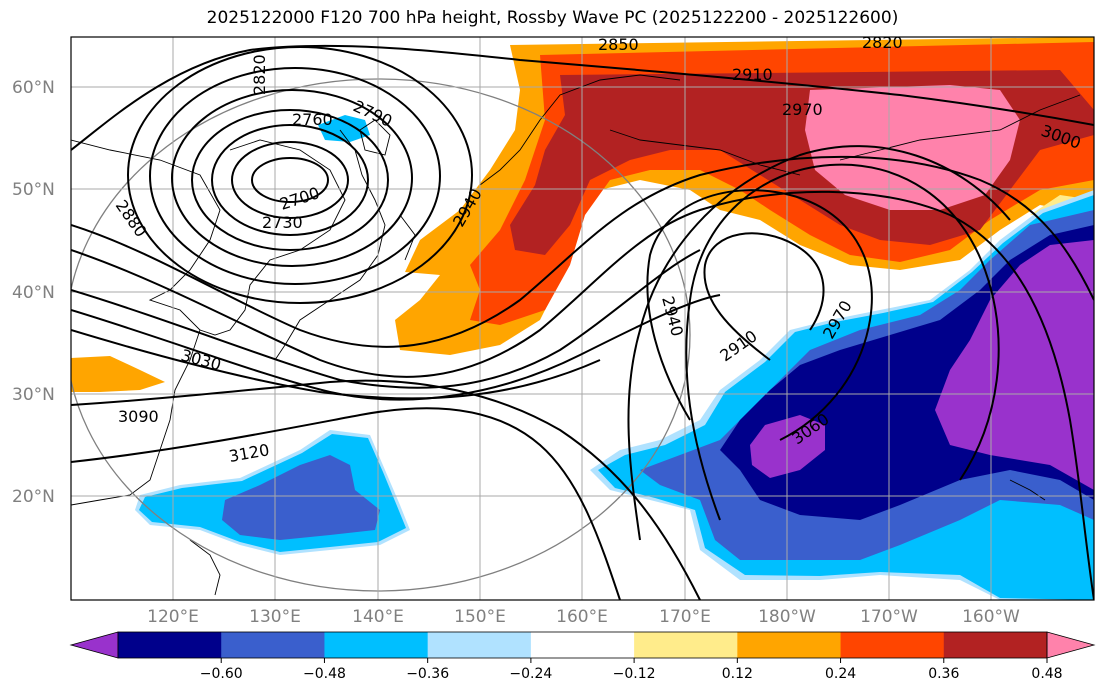 The image size is (1105, 692). Describe the element at coordinates (173, 617) in the screenshot. I see `lon-label: 120°E` at that location.